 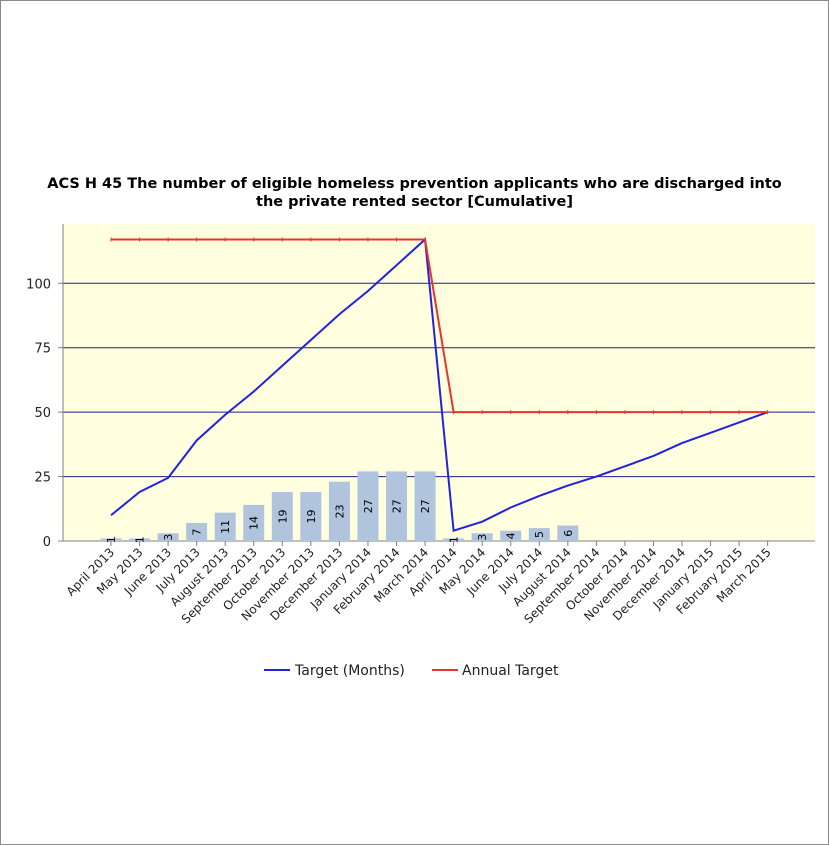 I want to click on y-tick-label: 75, so click(x=42, y=349).